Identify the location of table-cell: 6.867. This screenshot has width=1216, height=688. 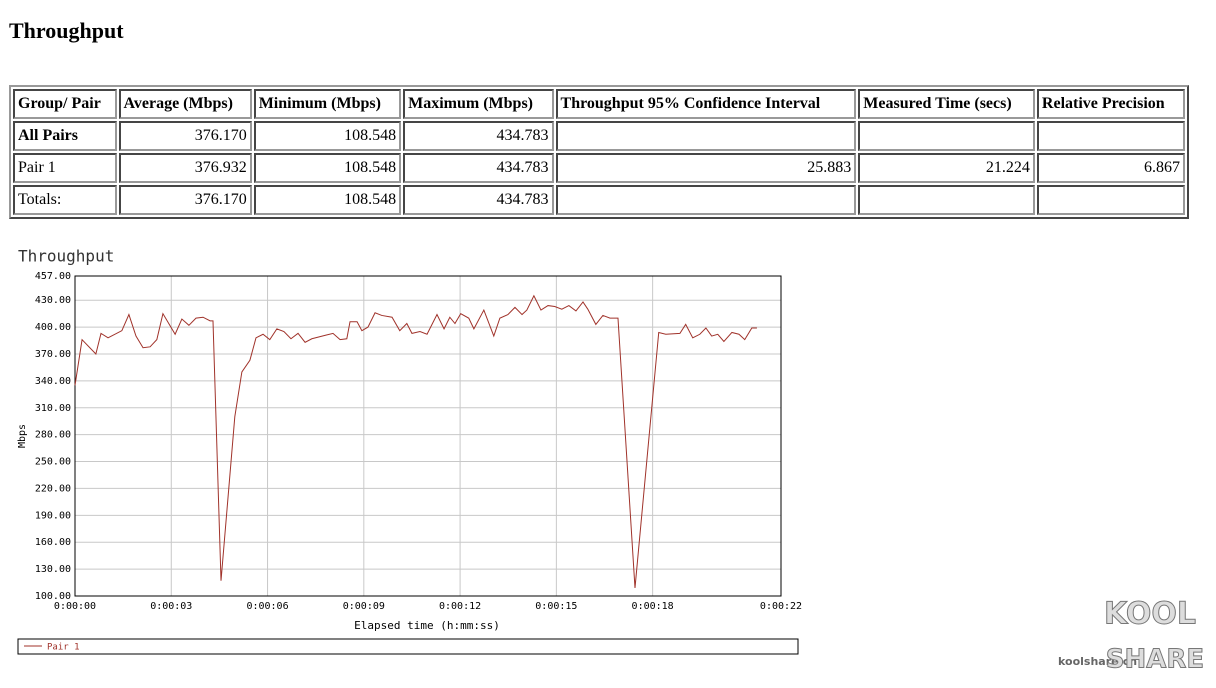
(1110, 168).